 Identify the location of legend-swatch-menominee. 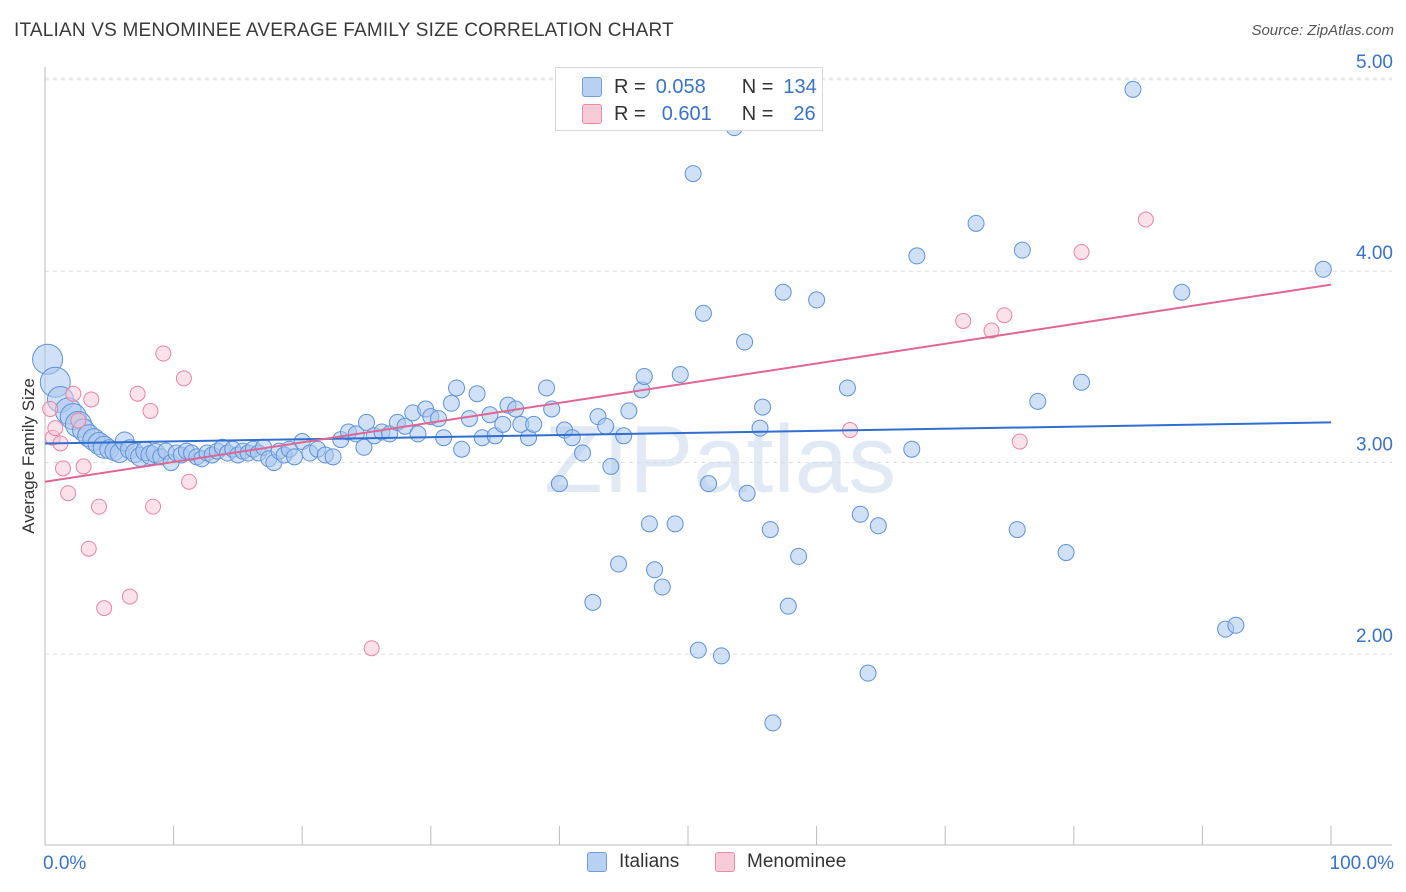
(592, 114).